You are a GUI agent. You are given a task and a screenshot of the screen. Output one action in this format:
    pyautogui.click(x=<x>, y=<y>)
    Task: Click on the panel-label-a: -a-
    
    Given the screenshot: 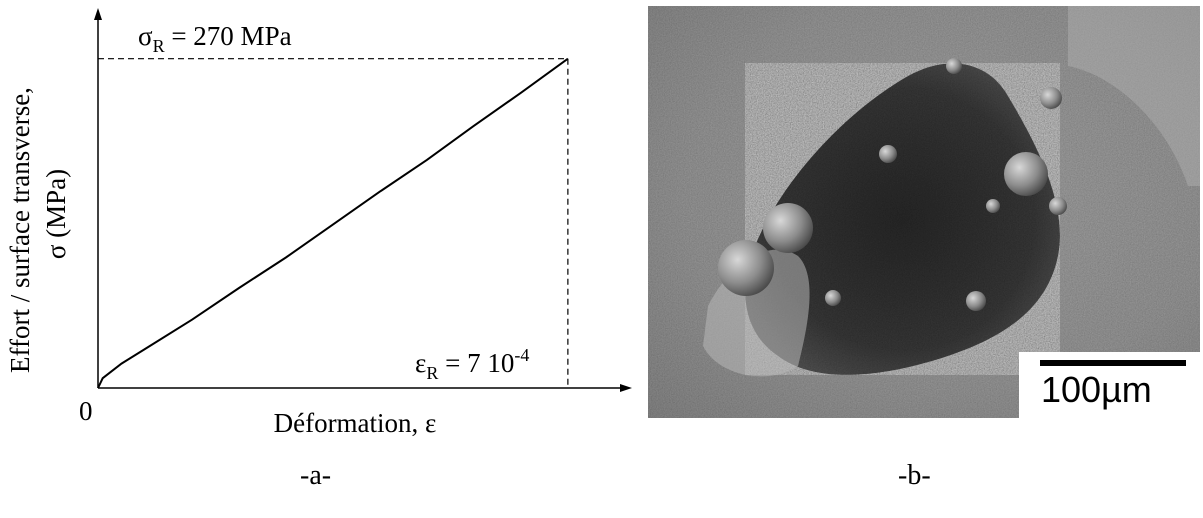 What is the action you would take?
    pyautogui.click(x=316, y=475)
    